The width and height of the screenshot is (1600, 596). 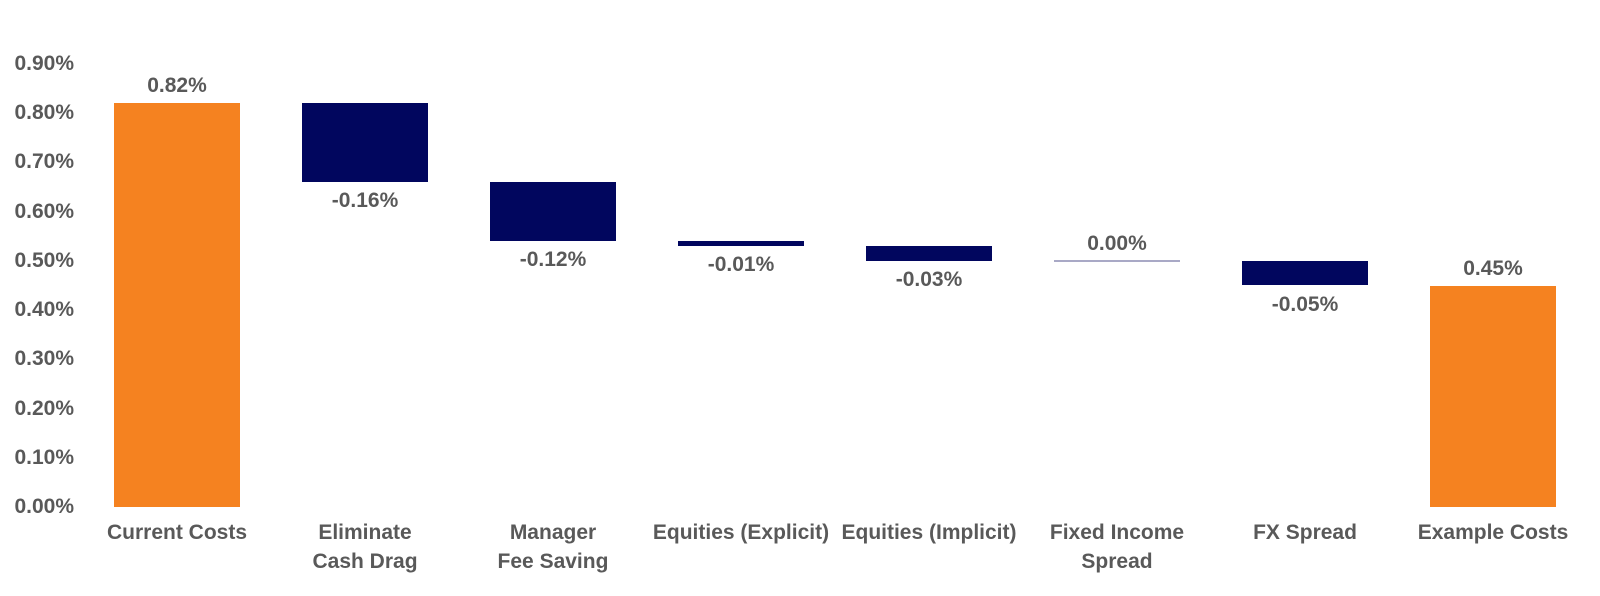 What do you see at coordinates (177, 305) in the screenshot?
I see `bar-current-costs` at bounding box center [177, 305].